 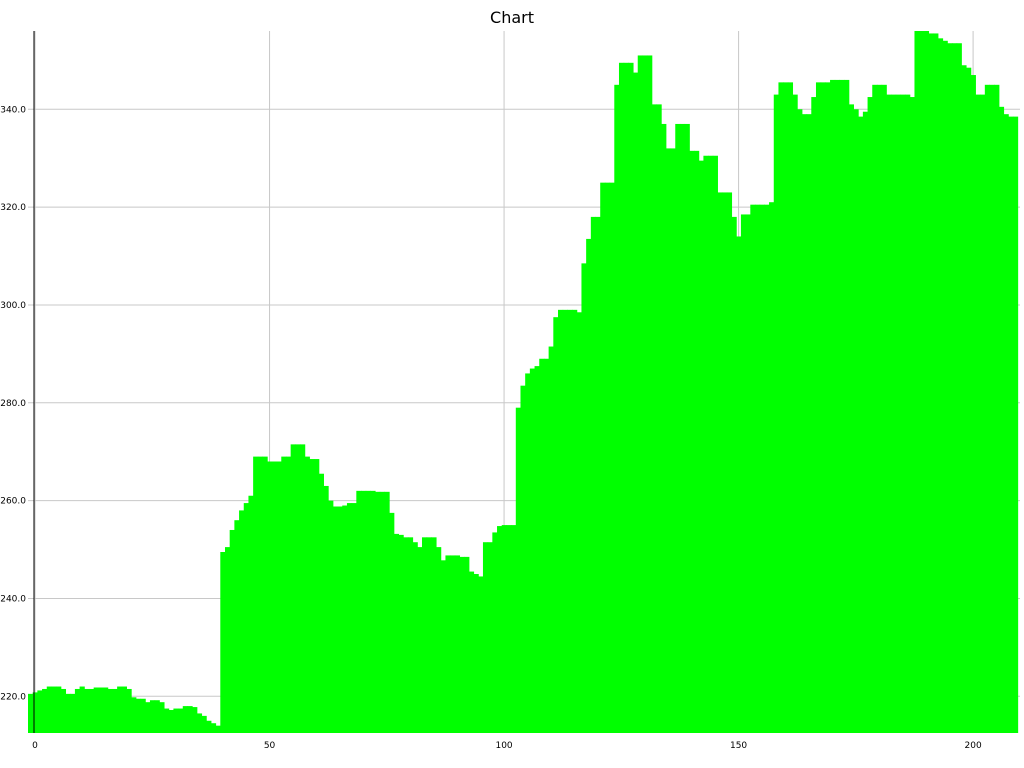 I want to click on x-tick-label: 50, so click(x=270, y=746).